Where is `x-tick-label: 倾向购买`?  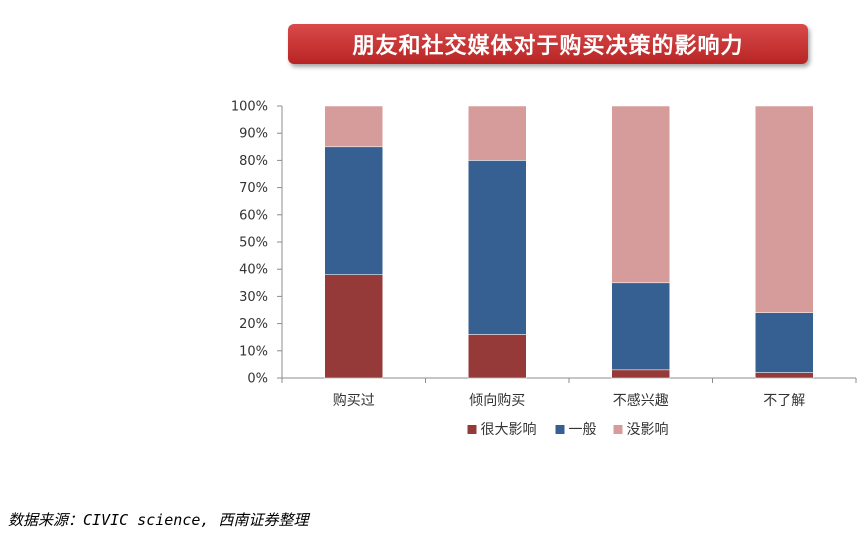 x-tick-label: 倾向购买 is located at coordinates (497, 401).